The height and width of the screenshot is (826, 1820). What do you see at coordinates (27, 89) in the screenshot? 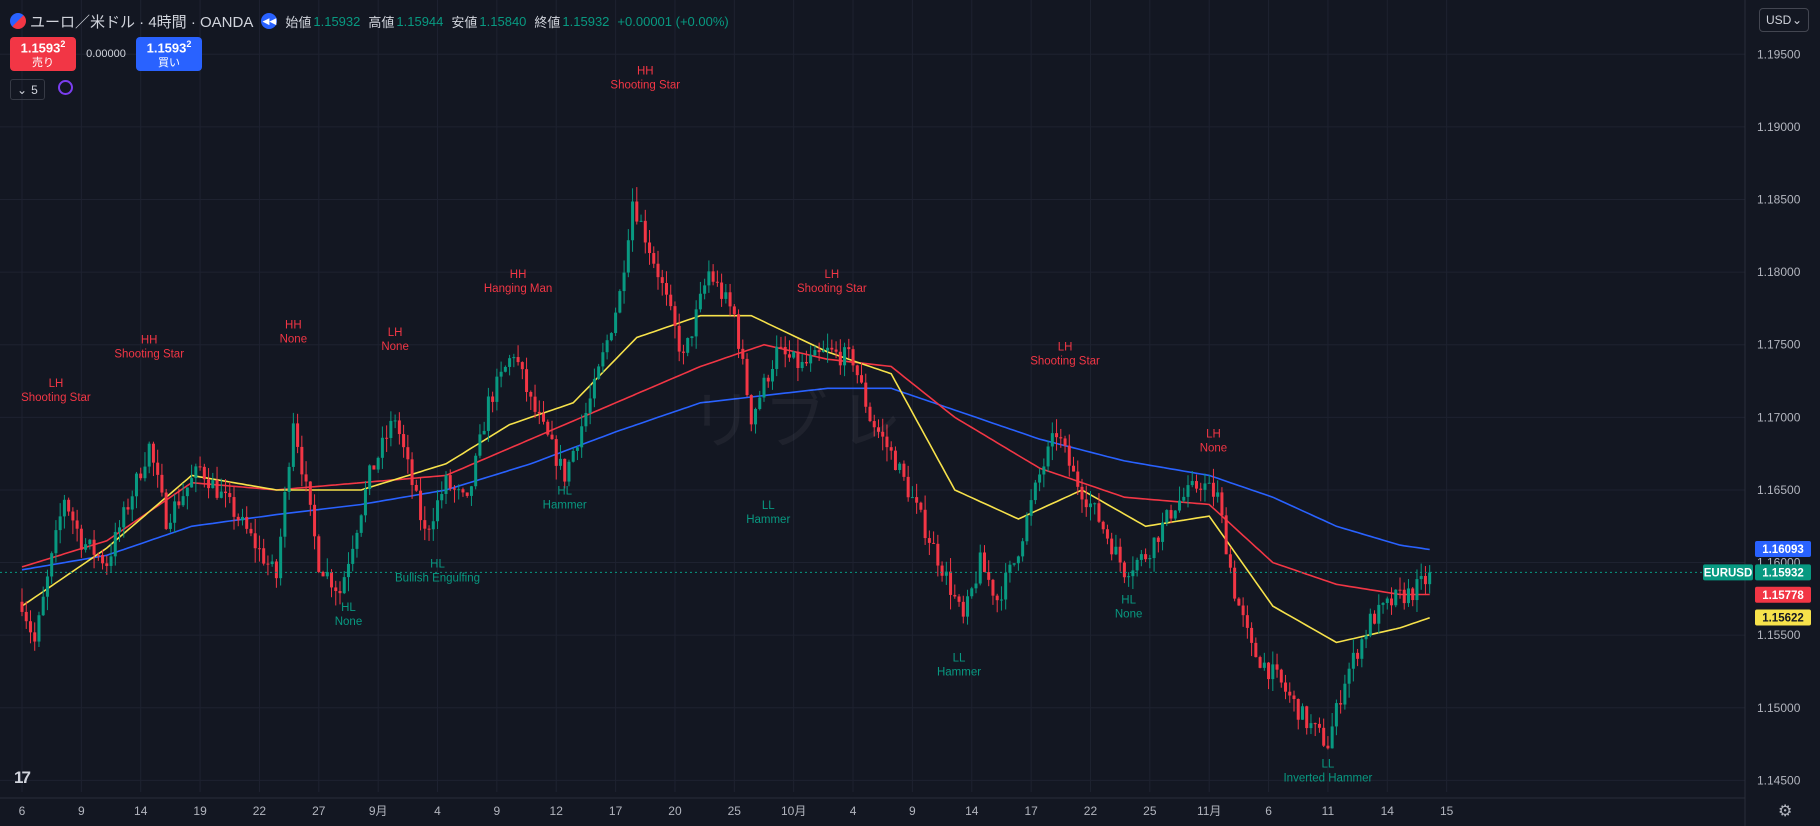
I see `indicators-toggle: ⌄ 5` at bounding box center [27, 89].